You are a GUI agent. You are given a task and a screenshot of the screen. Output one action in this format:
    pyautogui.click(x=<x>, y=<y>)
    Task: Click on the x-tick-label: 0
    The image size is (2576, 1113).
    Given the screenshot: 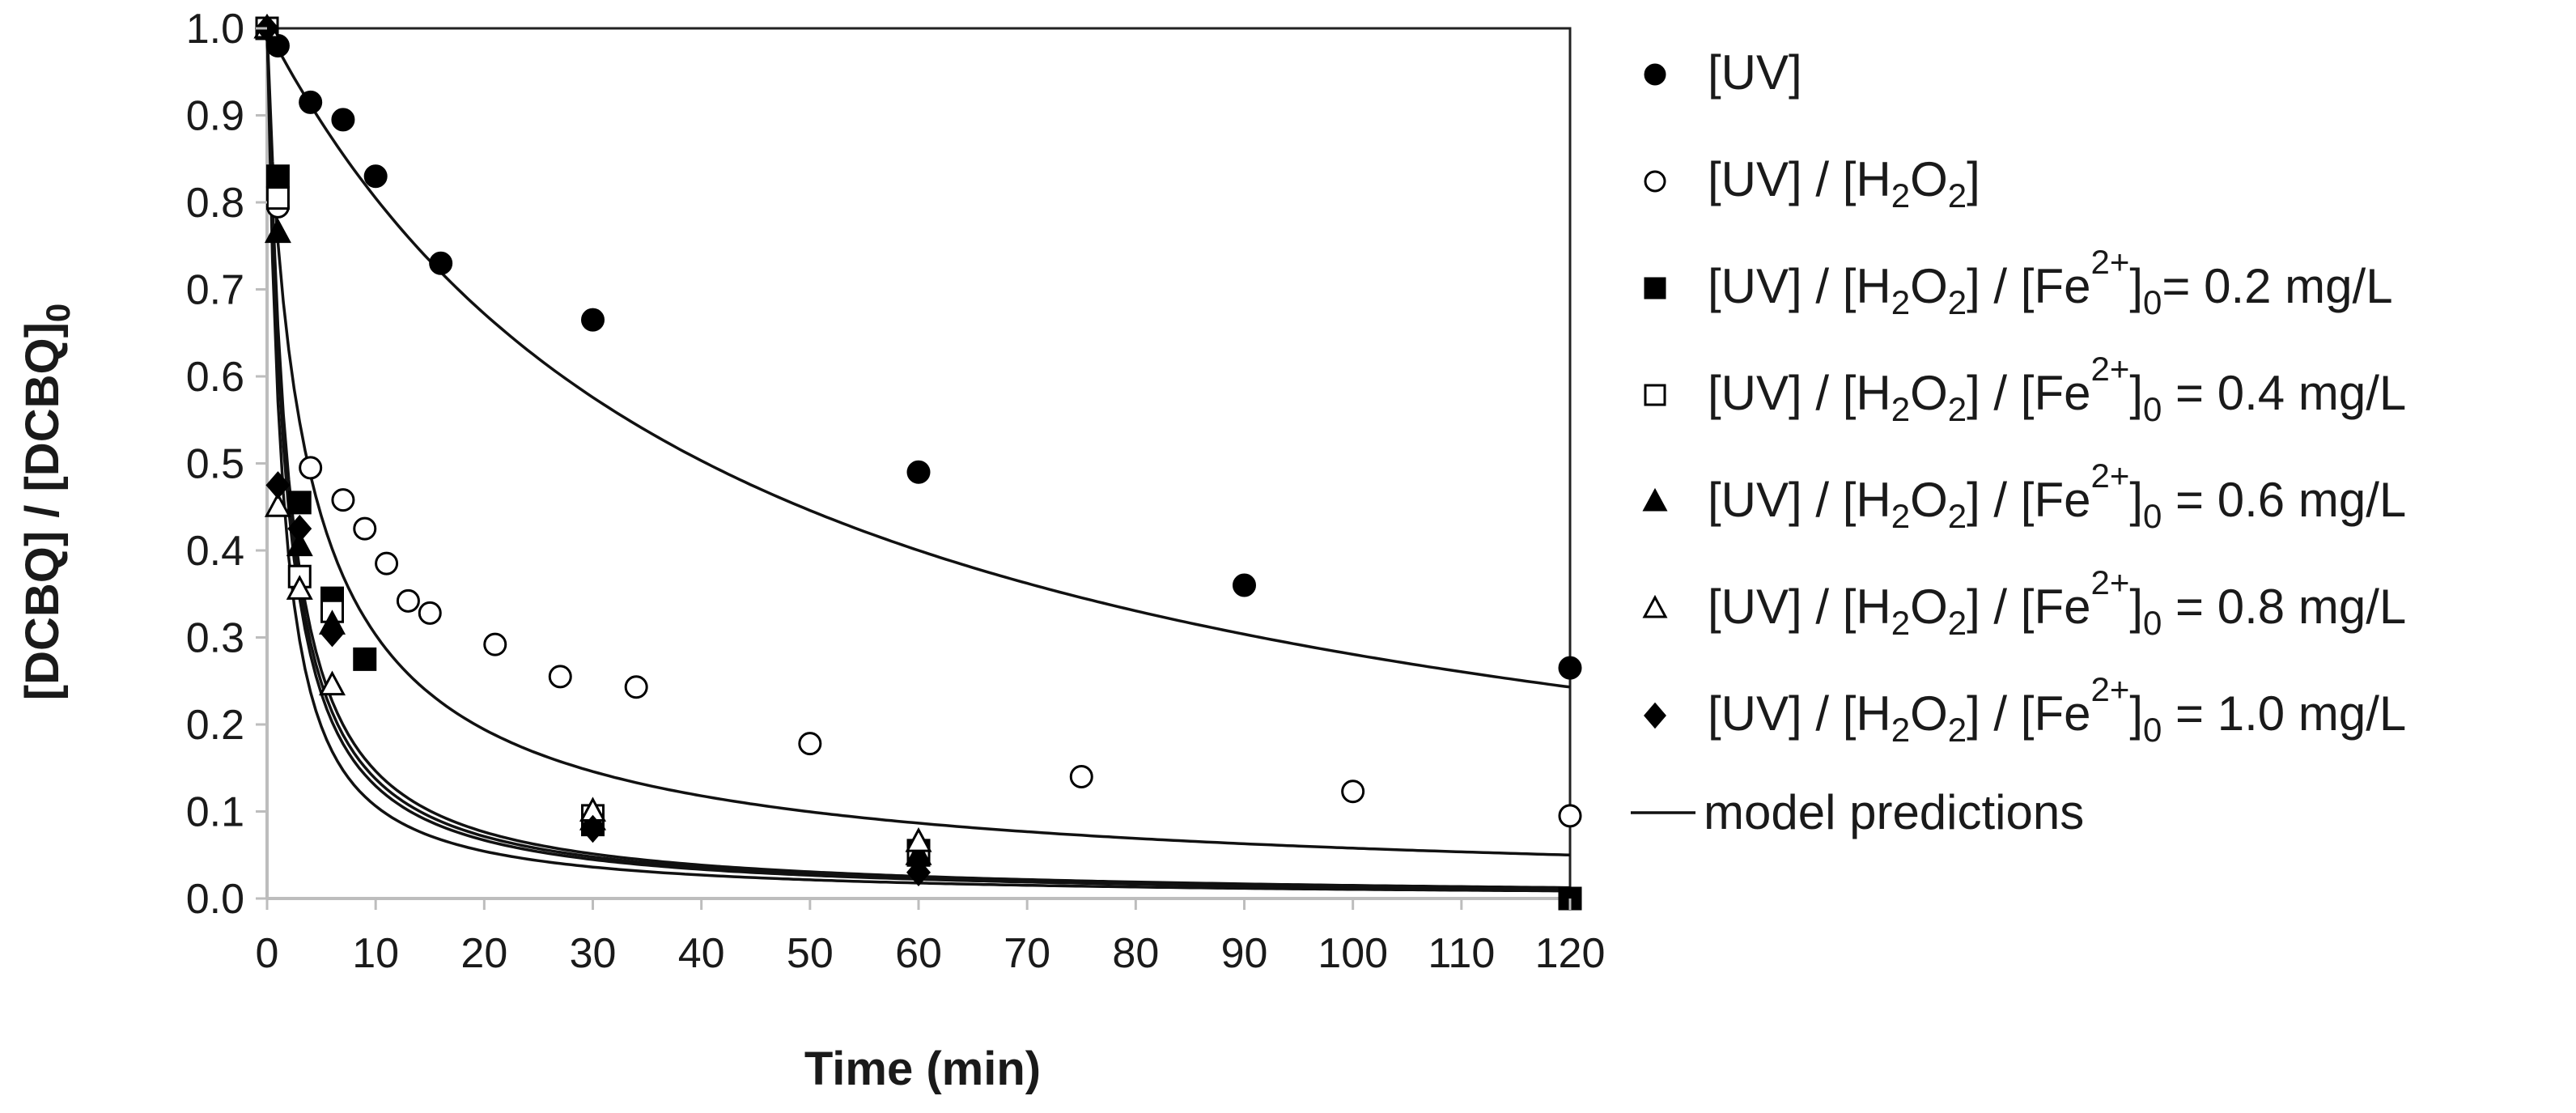 What is the action you would take?
    pyautogui.click(x=267, y=954)
    